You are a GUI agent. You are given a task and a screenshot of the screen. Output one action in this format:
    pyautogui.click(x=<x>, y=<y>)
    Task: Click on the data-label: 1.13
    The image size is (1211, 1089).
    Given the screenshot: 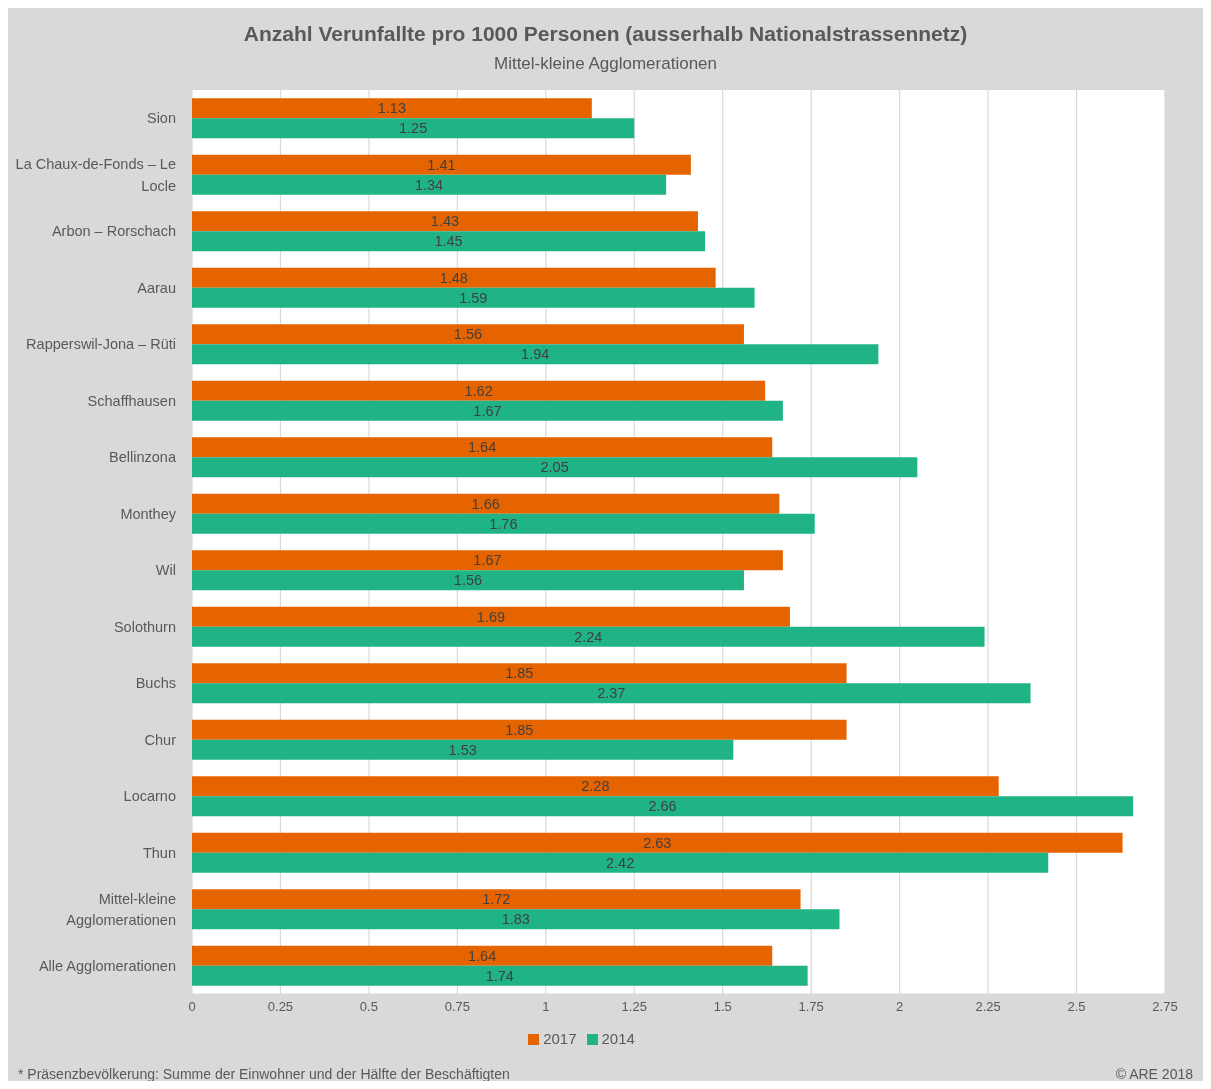 What is the action you would take?
    pyautogui.click(x=392, y=108)
    